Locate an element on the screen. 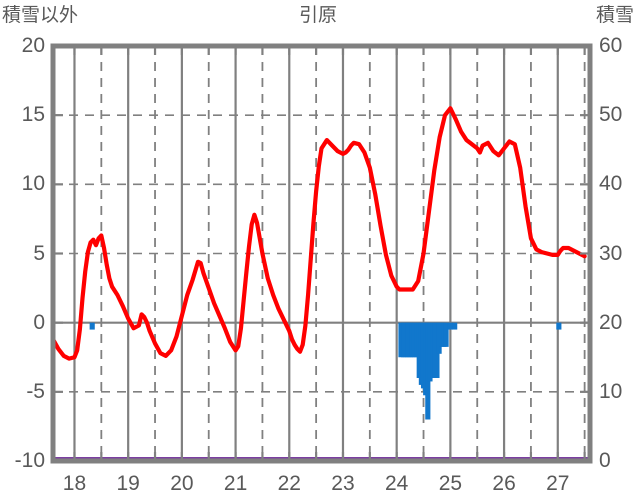 The height and width of the screenshot is (501, 636). left-axis-tick-label: 20 is located at coordinates (33, 45).